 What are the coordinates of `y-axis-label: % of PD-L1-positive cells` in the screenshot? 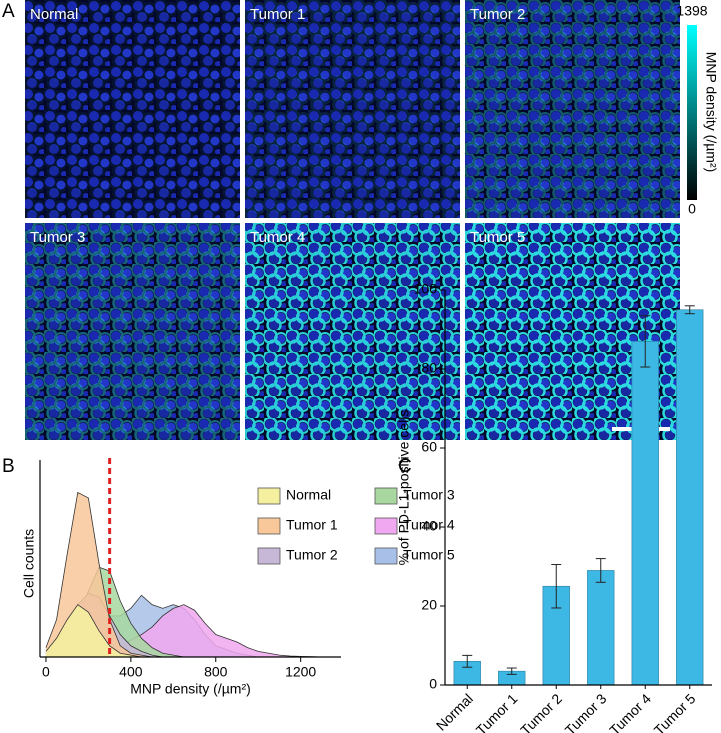 It's located at (404, 488).